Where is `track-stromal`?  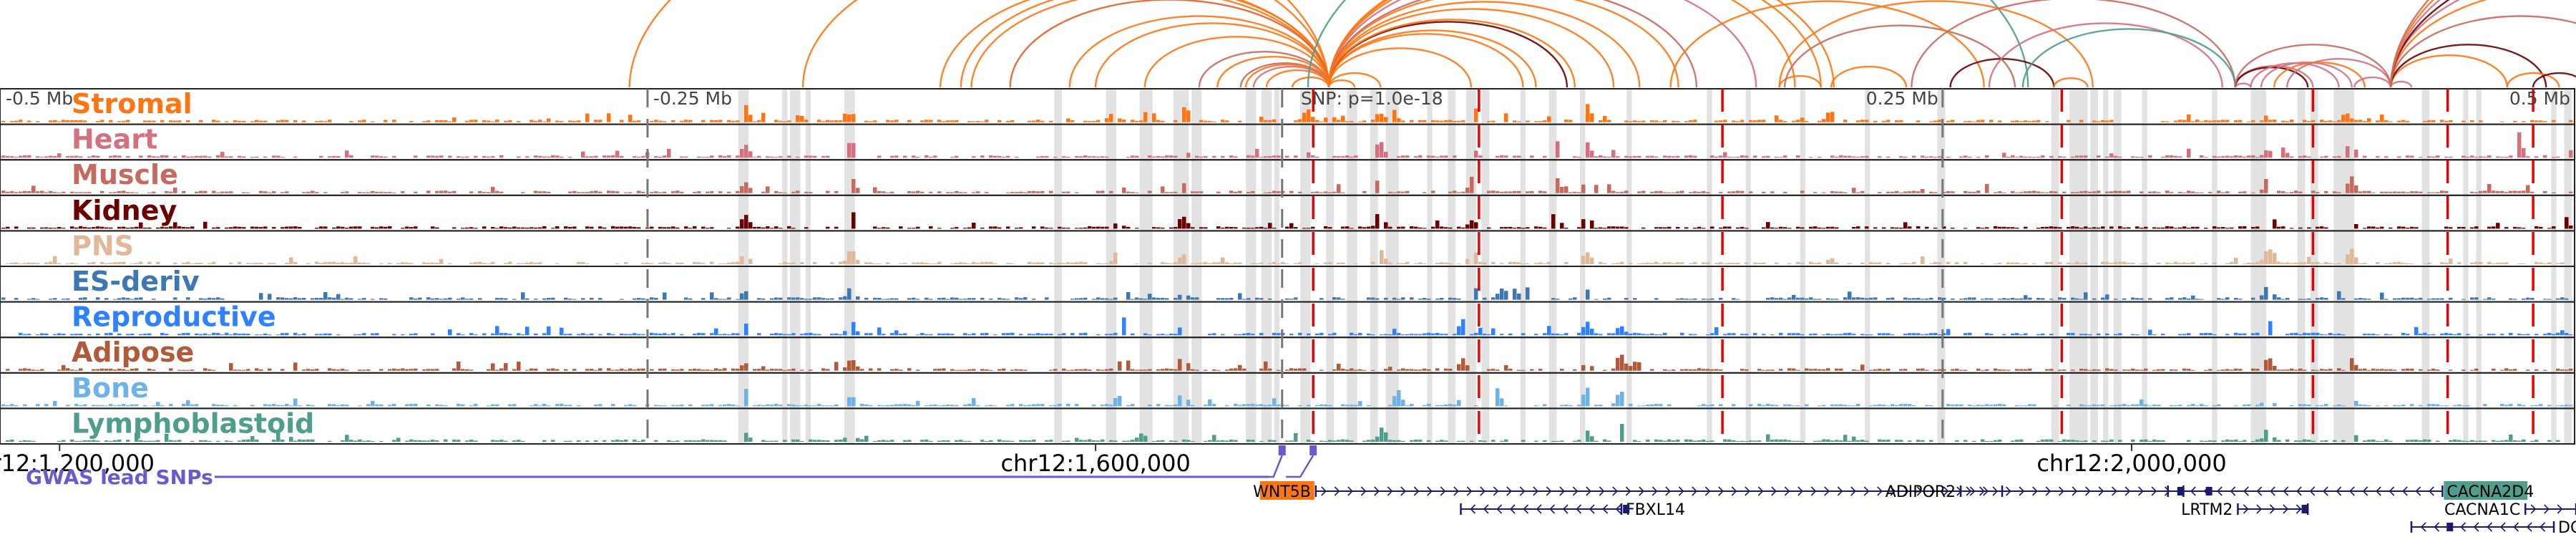 track-stromal is located at coordinates (1287, 106).